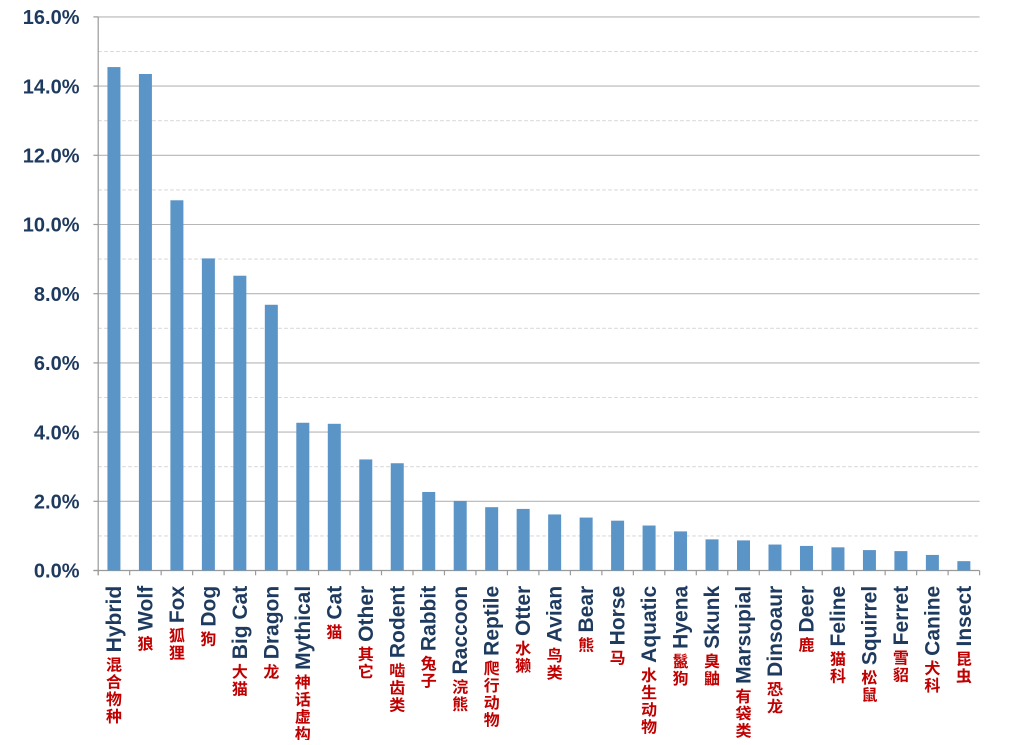 Image resolution: width=1021 pixels, height=745 pixels. Describe the element at coordinates (240, 623) in the screenshot. I see `svg-text: Big Cat` at that location.